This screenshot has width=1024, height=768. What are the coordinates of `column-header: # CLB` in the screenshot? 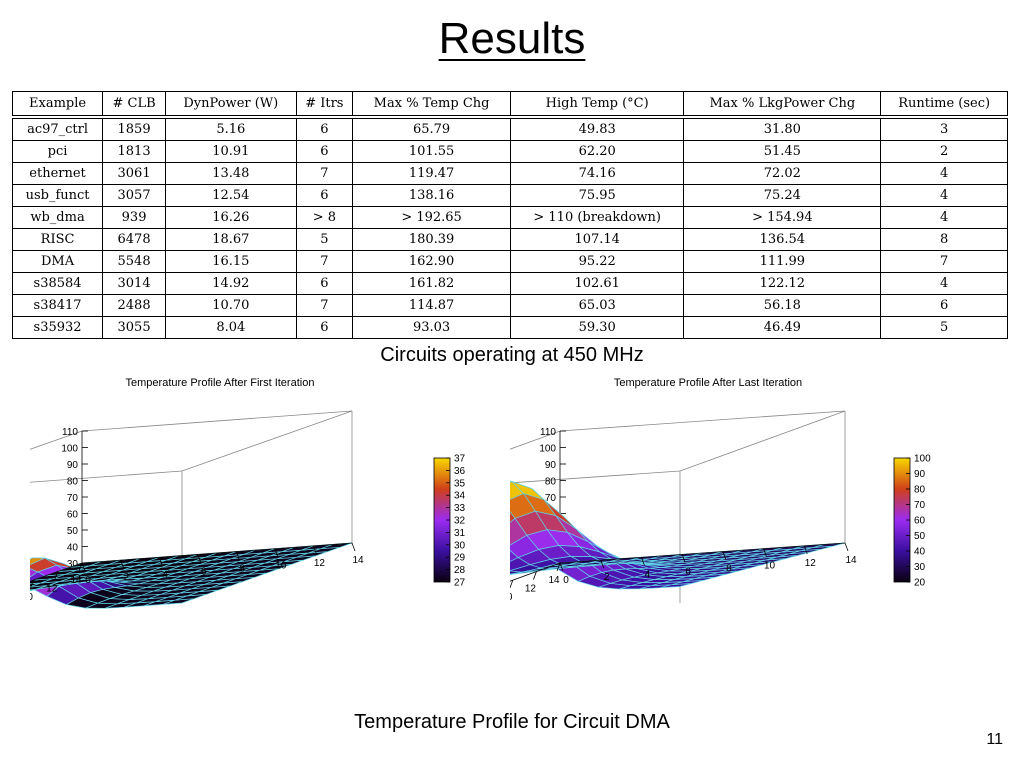 It's located at (134, 104).